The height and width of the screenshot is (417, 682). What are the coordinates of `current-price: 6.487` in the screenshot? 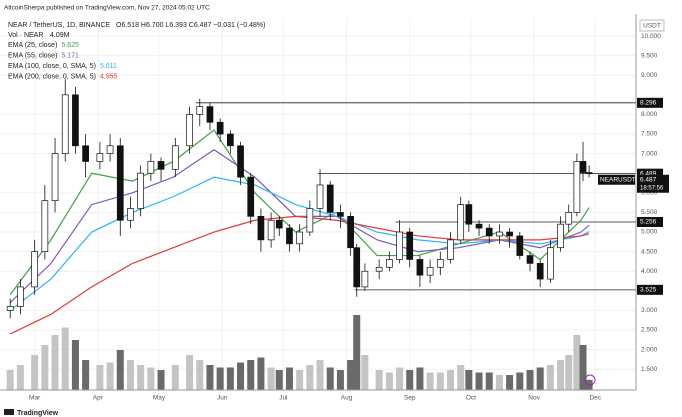 It's located at (648, 179).